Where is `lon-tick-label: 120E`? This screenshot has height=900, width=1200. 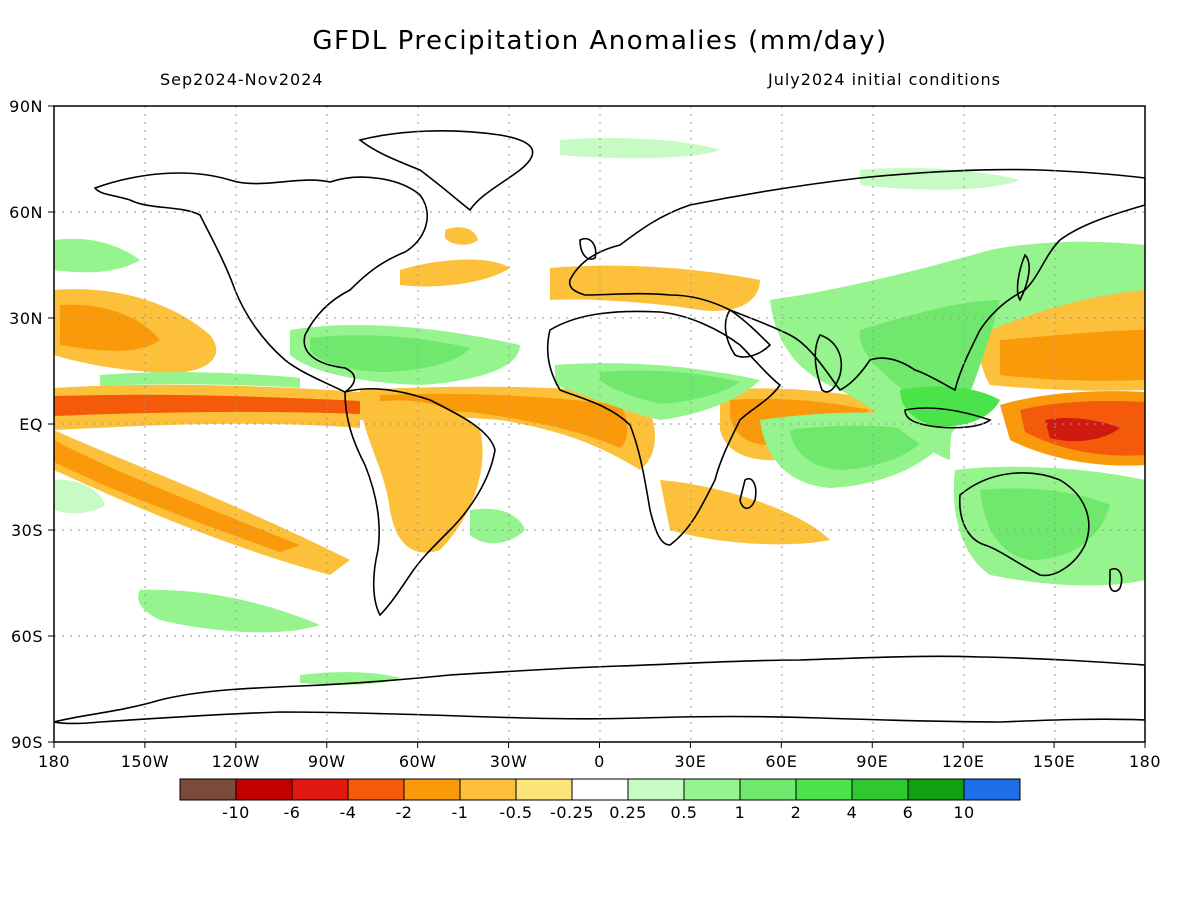
lon-tick-label: 120E is located at coordinates (963, 761).